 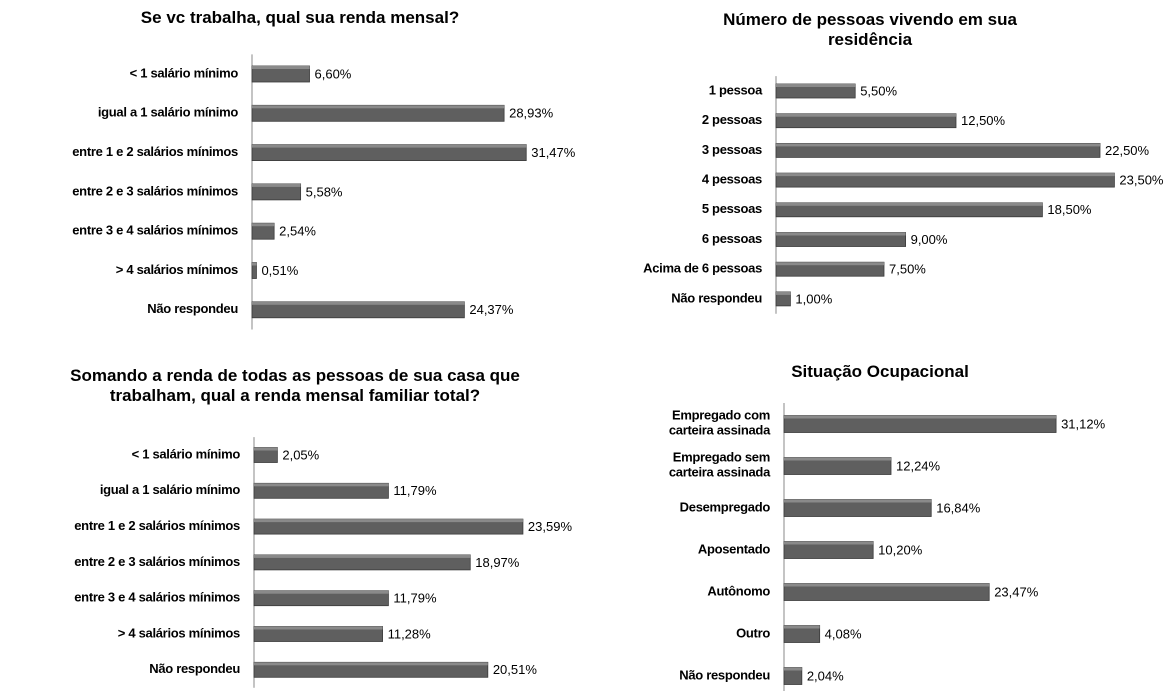 What do you see at coordinates (1016, 591) in the screenshot?
I see `value-label: 23,47%` at bounding box center [1016, 591].